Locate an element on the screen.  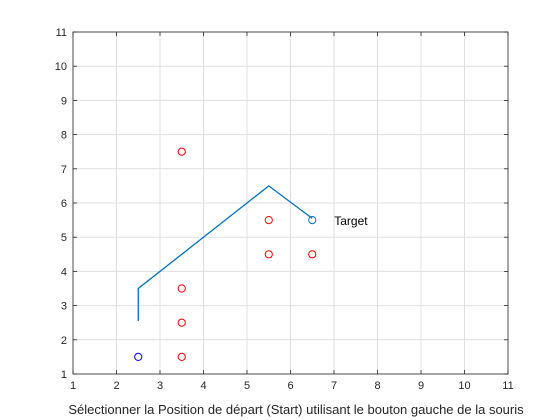
y-tick-label: 2 is located at coordinates (64, 341).